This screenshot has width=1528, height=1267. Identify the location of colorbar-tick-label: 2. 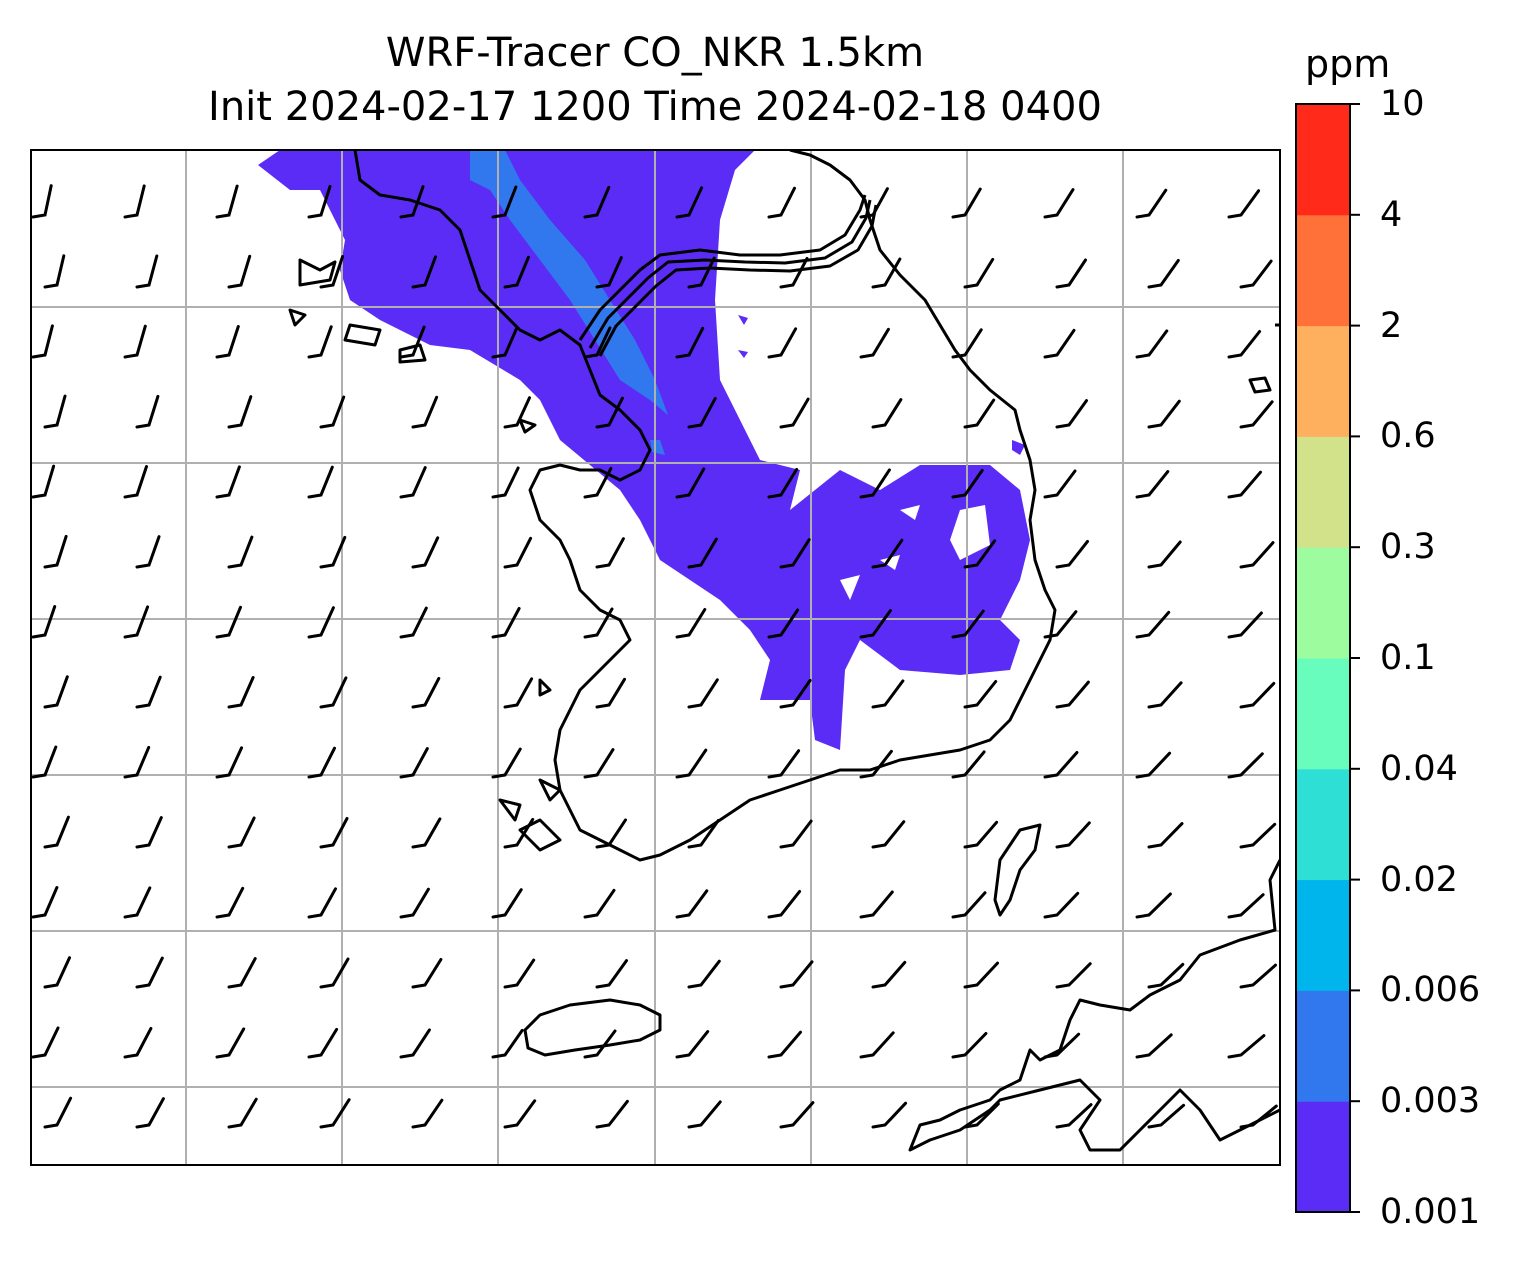
(1391, 325).